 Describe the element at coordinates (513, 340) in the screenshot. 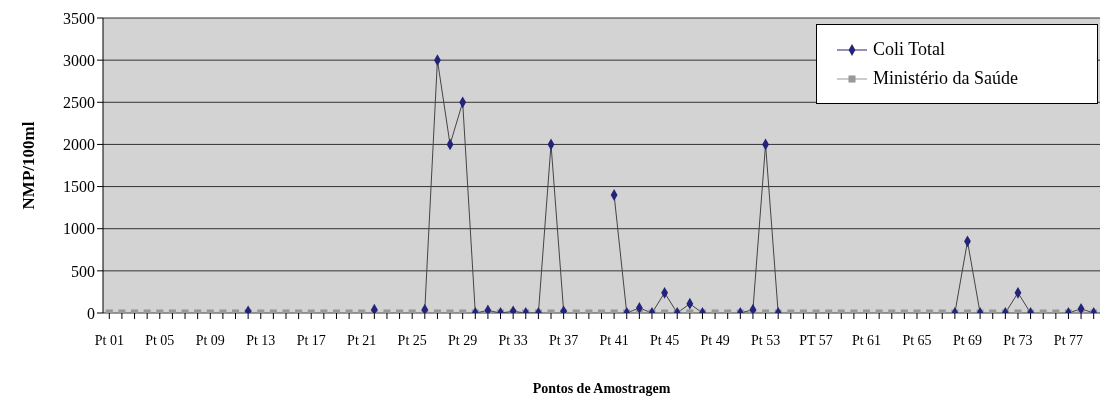

I see `x-tick-label: Pt 33` at that location.